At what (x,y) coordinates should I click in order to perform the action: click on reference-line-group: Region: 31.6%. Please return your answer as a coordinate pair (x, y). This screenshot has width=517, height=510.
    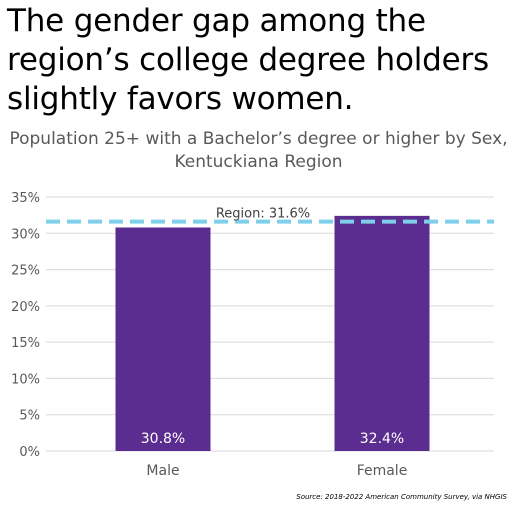
    Looking at the image, I should click on (270, 215).